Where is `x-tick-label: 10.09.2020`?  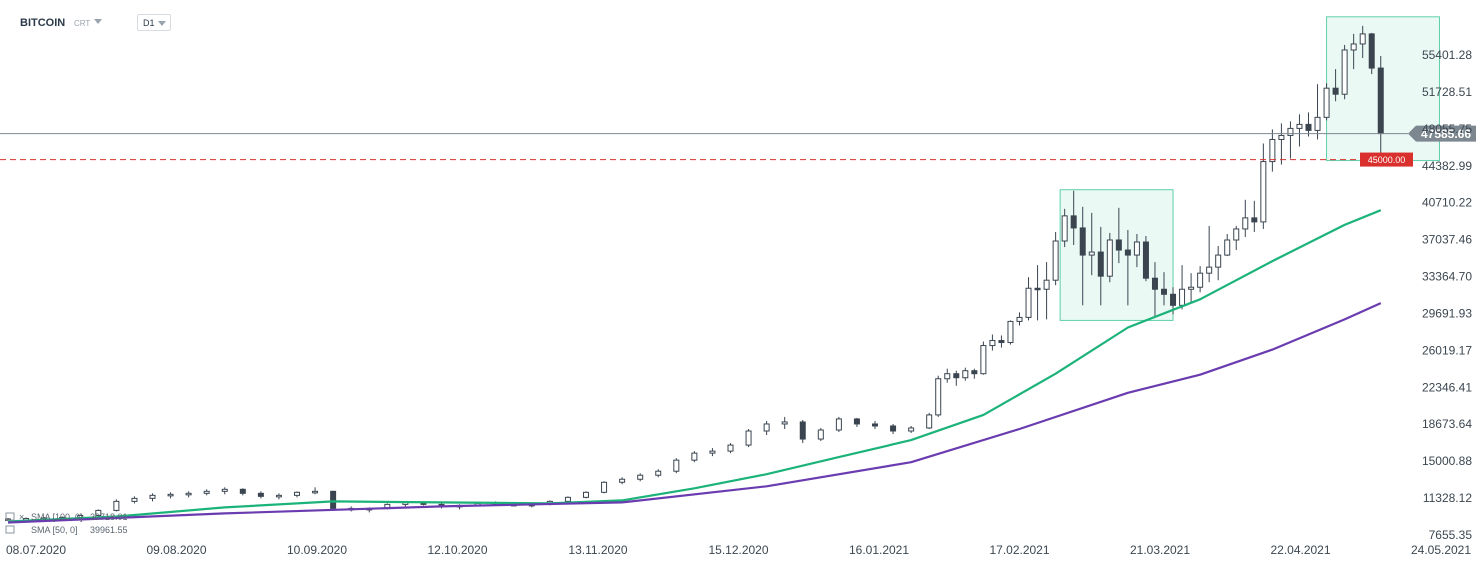
x-tick-label: 10.09.2020 is located at coordinates (317, 550).